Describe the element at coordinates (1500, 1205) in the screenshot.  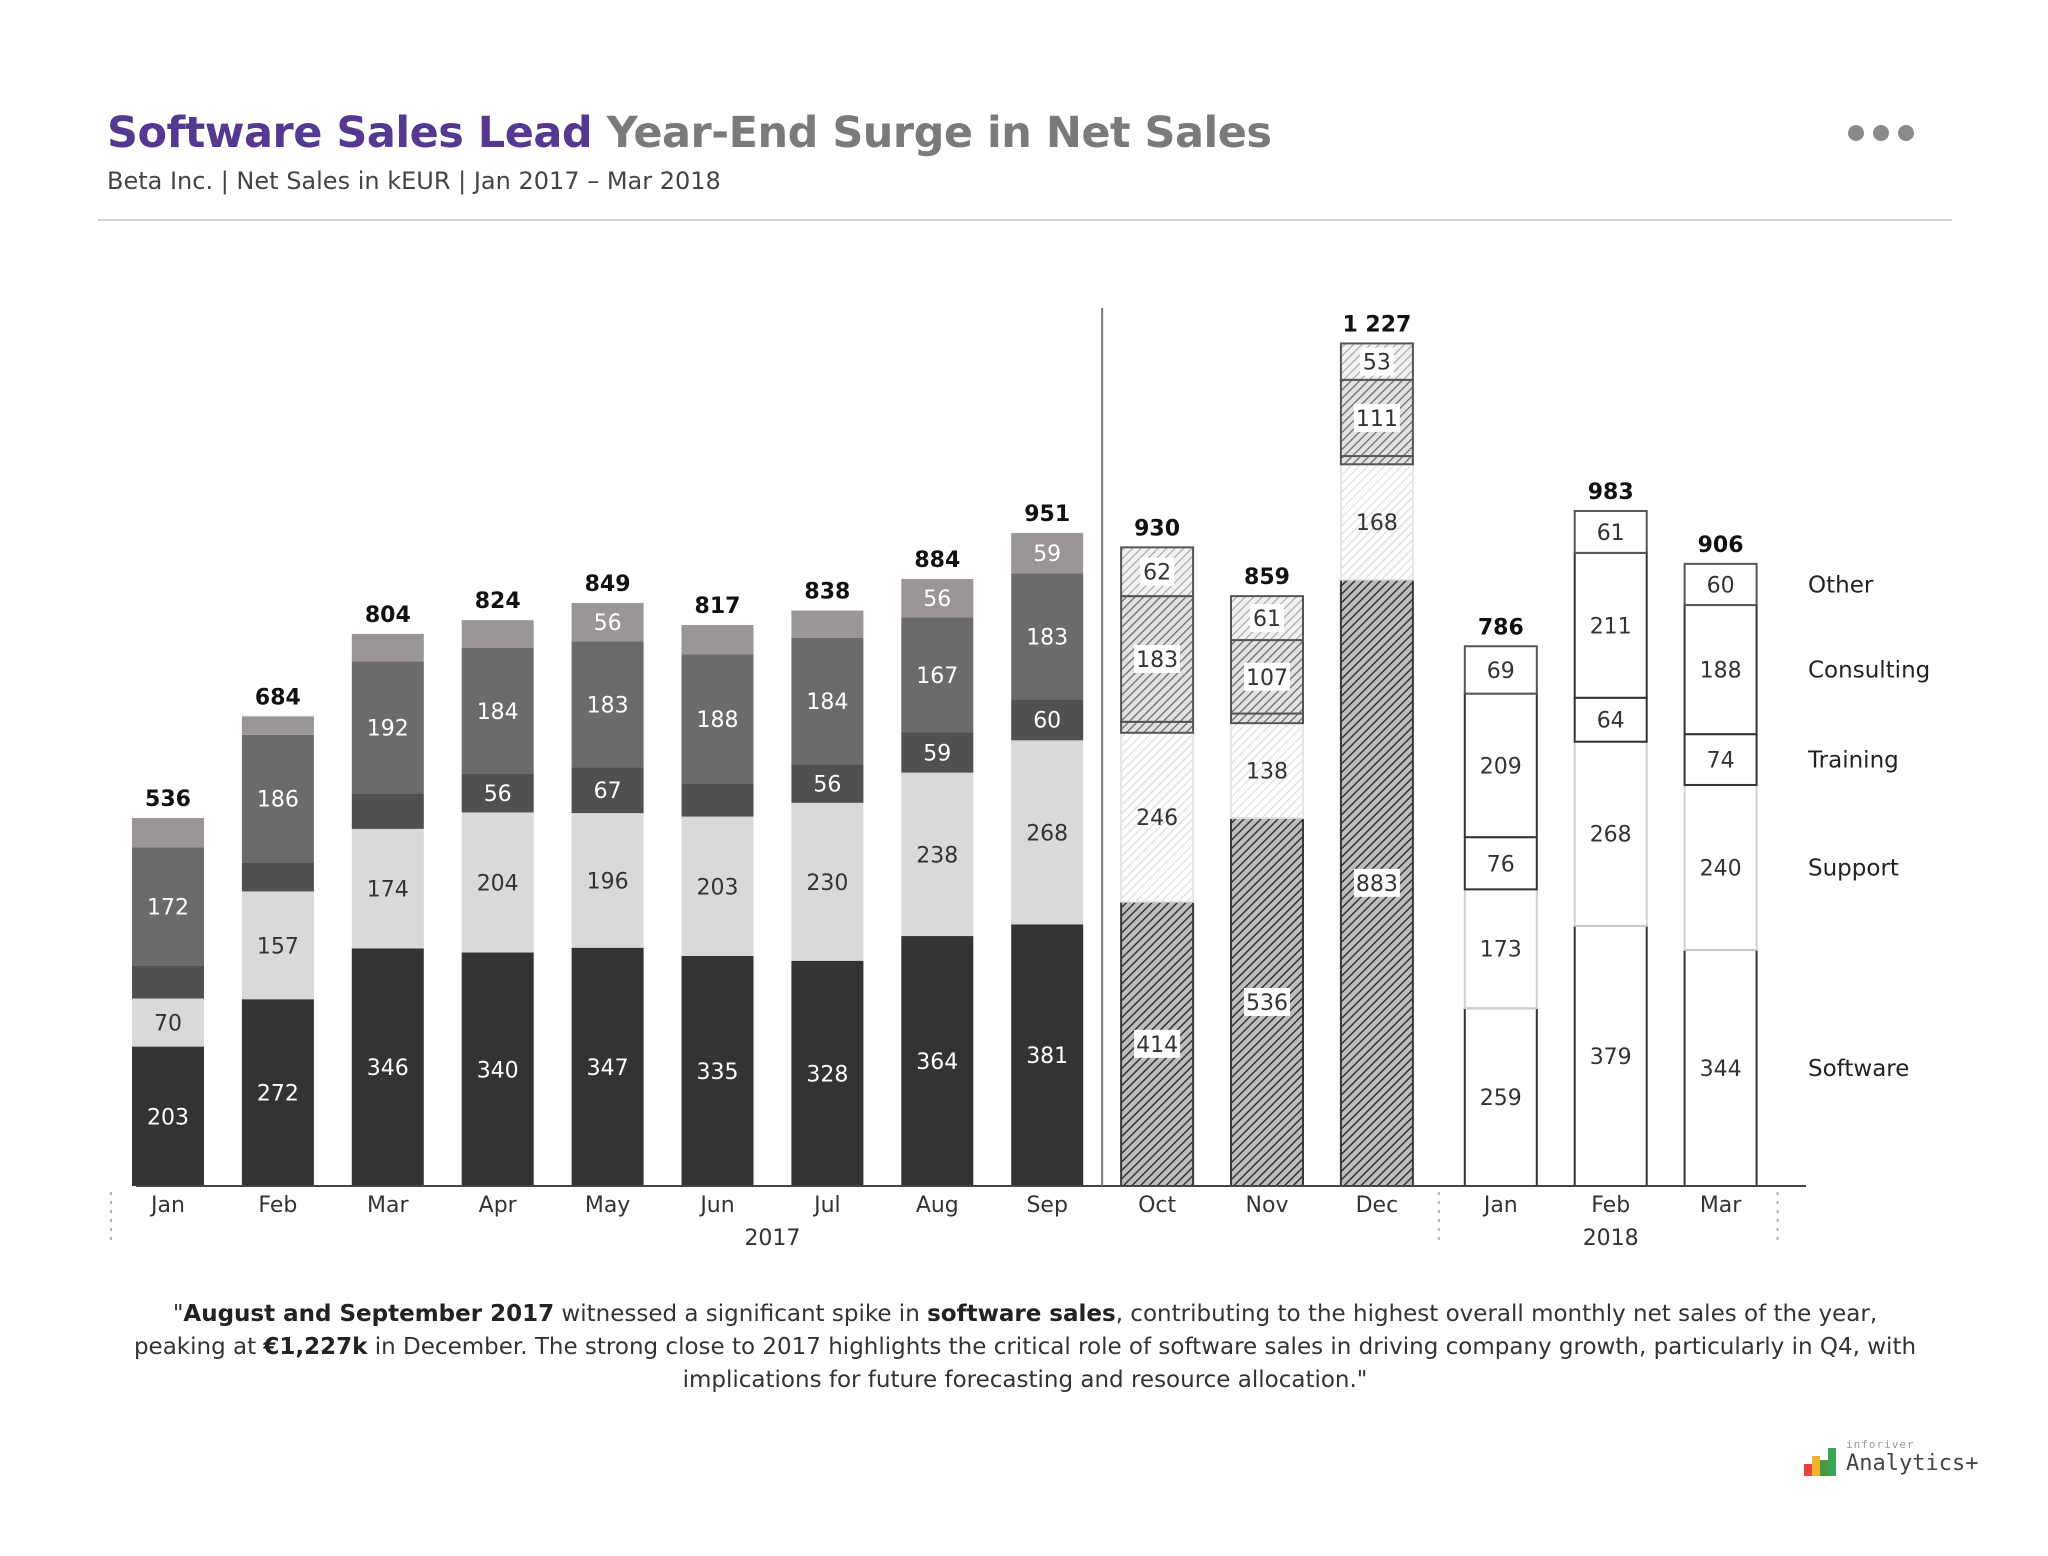
I see `x-tick-label: Jan` at that location.